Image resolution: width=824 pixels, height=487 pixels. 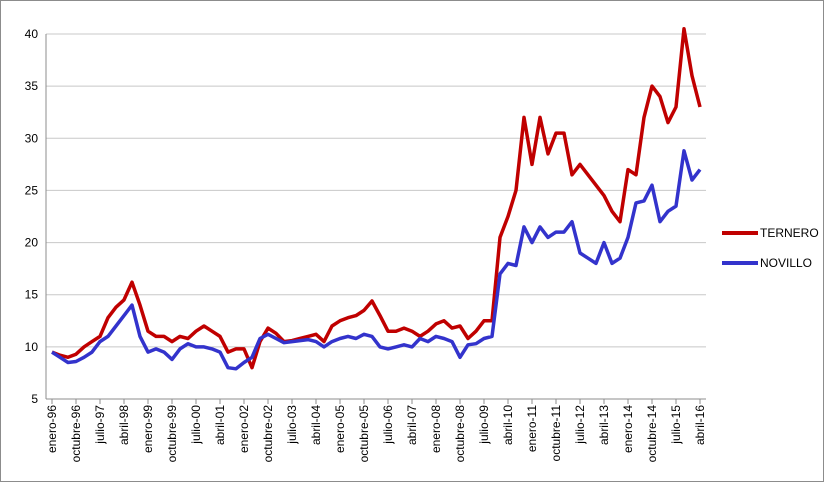 I want to click on y-tick-label: 40, so click(x=32, y=34).